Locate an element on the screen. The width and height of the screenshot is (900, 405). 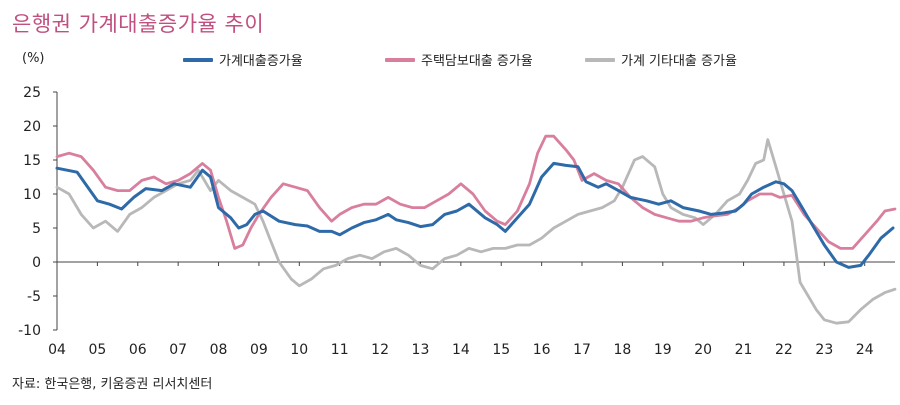
x-tick-label: 16 is located at coordinates (542, 350).